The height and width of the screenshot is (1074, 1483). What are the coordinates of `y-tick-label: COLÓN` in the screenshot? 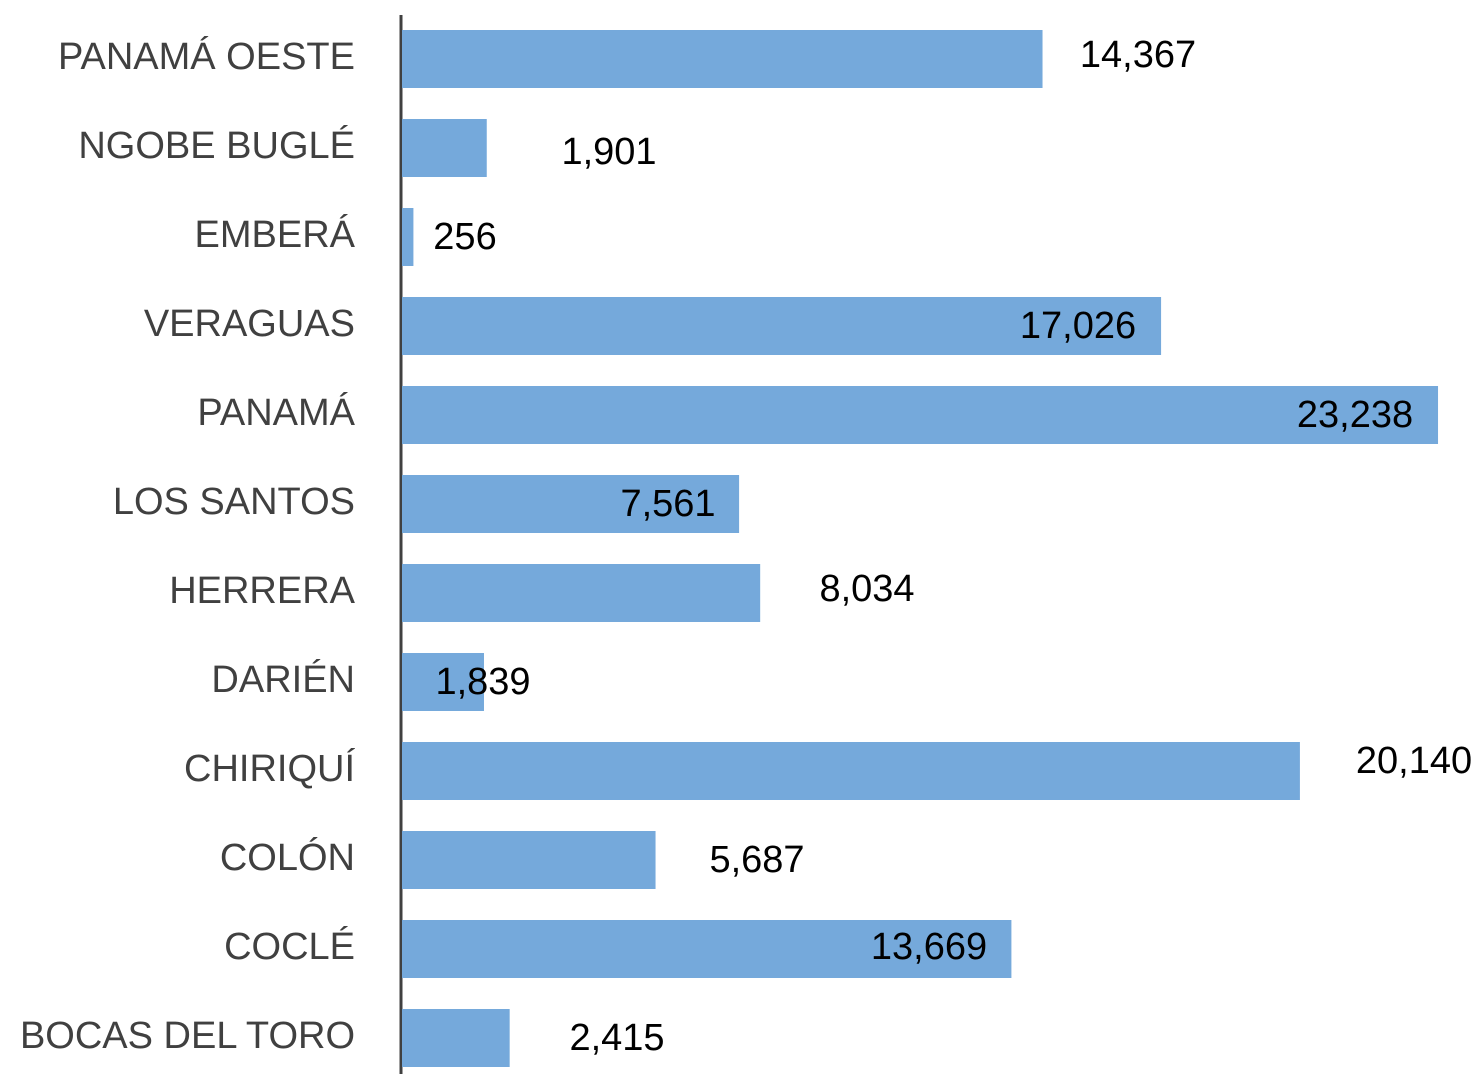 It's located at (287, 857).